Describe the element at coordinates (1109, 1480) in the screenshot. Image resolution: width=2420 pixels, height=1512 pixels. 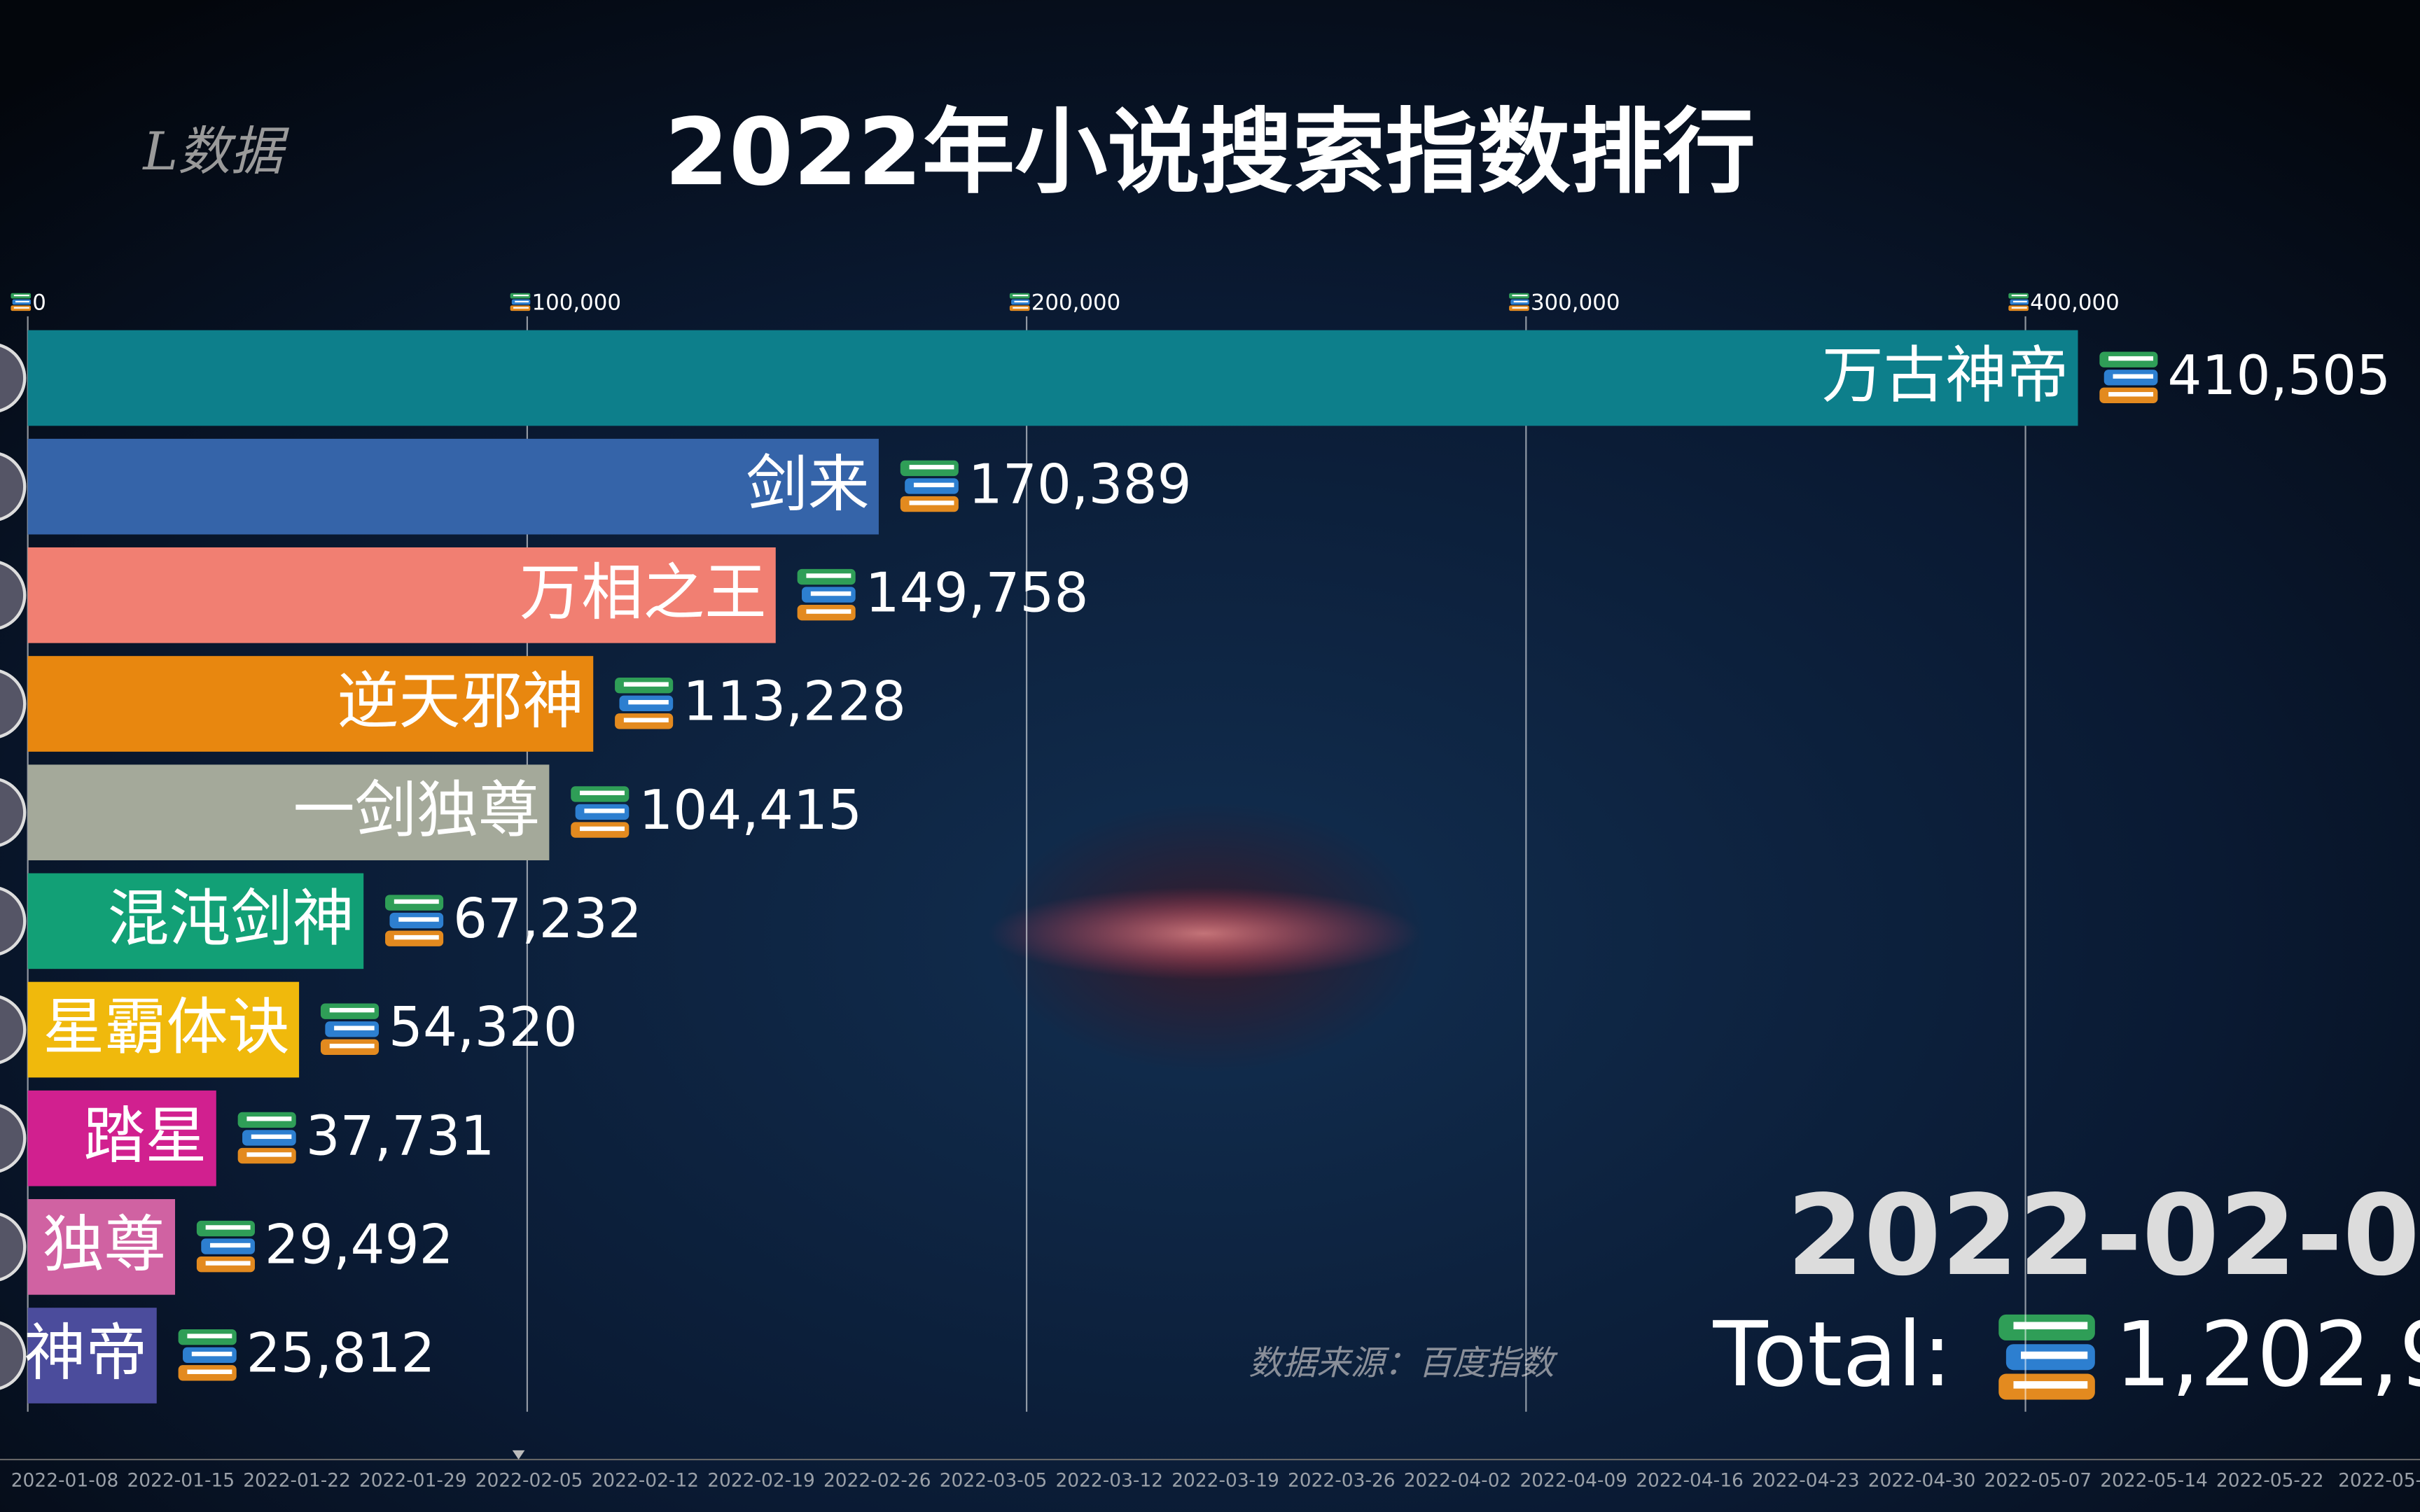
I see `timeline-label: 2022-03-12` at that location.